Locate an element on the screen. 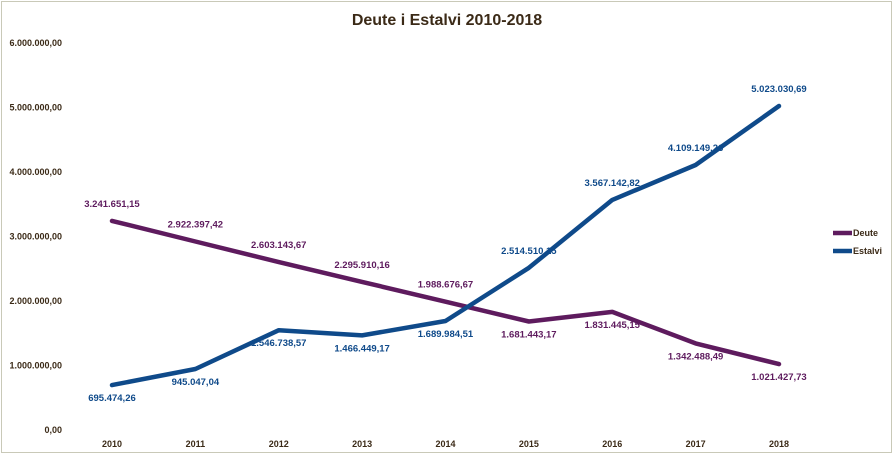 The height and width of the screenshot is (456, 895). data-label-estalvi: 4.109.149,26 is located at coordinates (695, 148).